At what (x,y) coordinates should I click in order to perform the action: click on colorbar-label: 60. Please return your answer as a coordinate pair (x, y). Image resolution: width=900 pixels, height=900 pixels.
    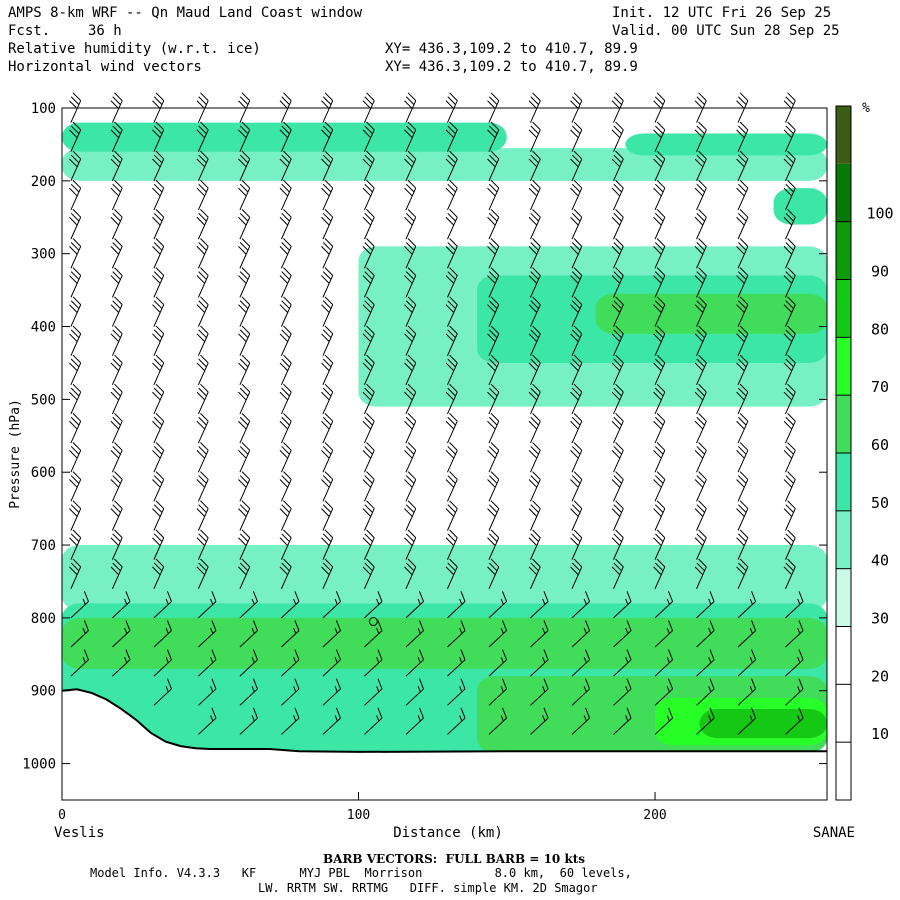
    Looking at the image, I should click on (880, 445).